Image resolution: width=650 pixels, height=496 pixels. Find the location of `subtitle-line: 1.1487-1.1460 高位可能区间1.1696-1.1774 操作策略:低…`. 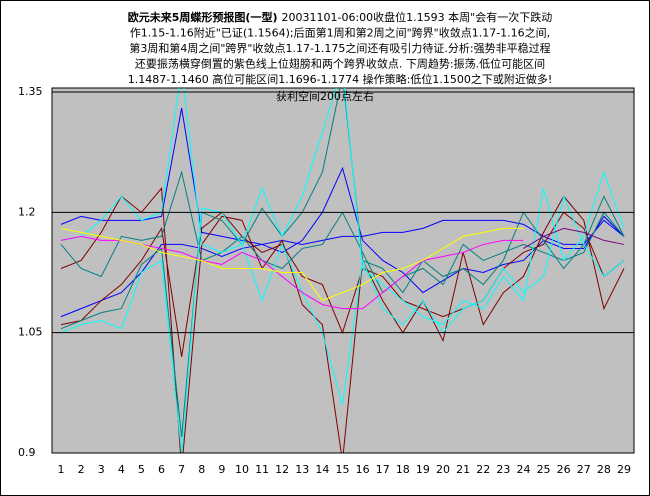

subtitle-line: 1.1487-1.1460 高位可能区间1.1696-1.1774 操作策略:低… is located at coordinates (340, 79).